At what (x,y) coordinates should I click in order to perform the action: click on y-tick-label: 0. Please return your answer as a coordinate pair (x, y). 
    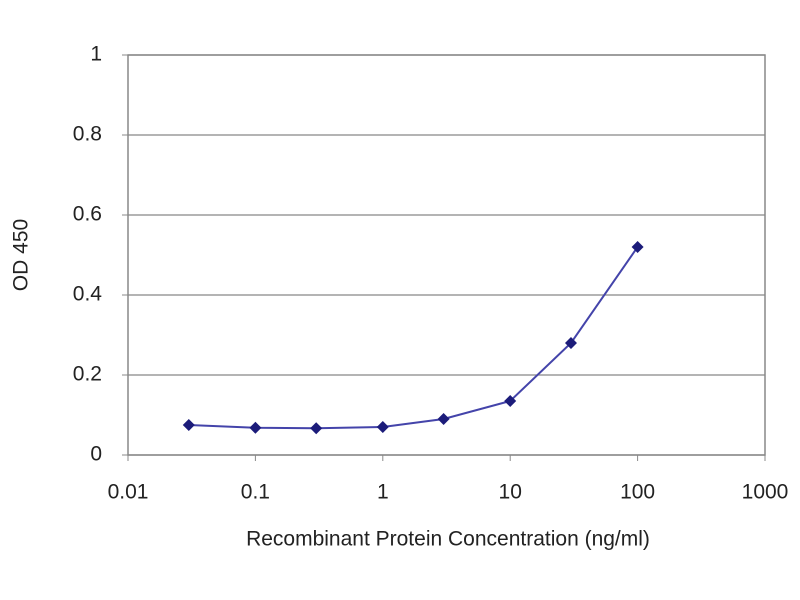
    Looking at the image, I should click on (96, 454).